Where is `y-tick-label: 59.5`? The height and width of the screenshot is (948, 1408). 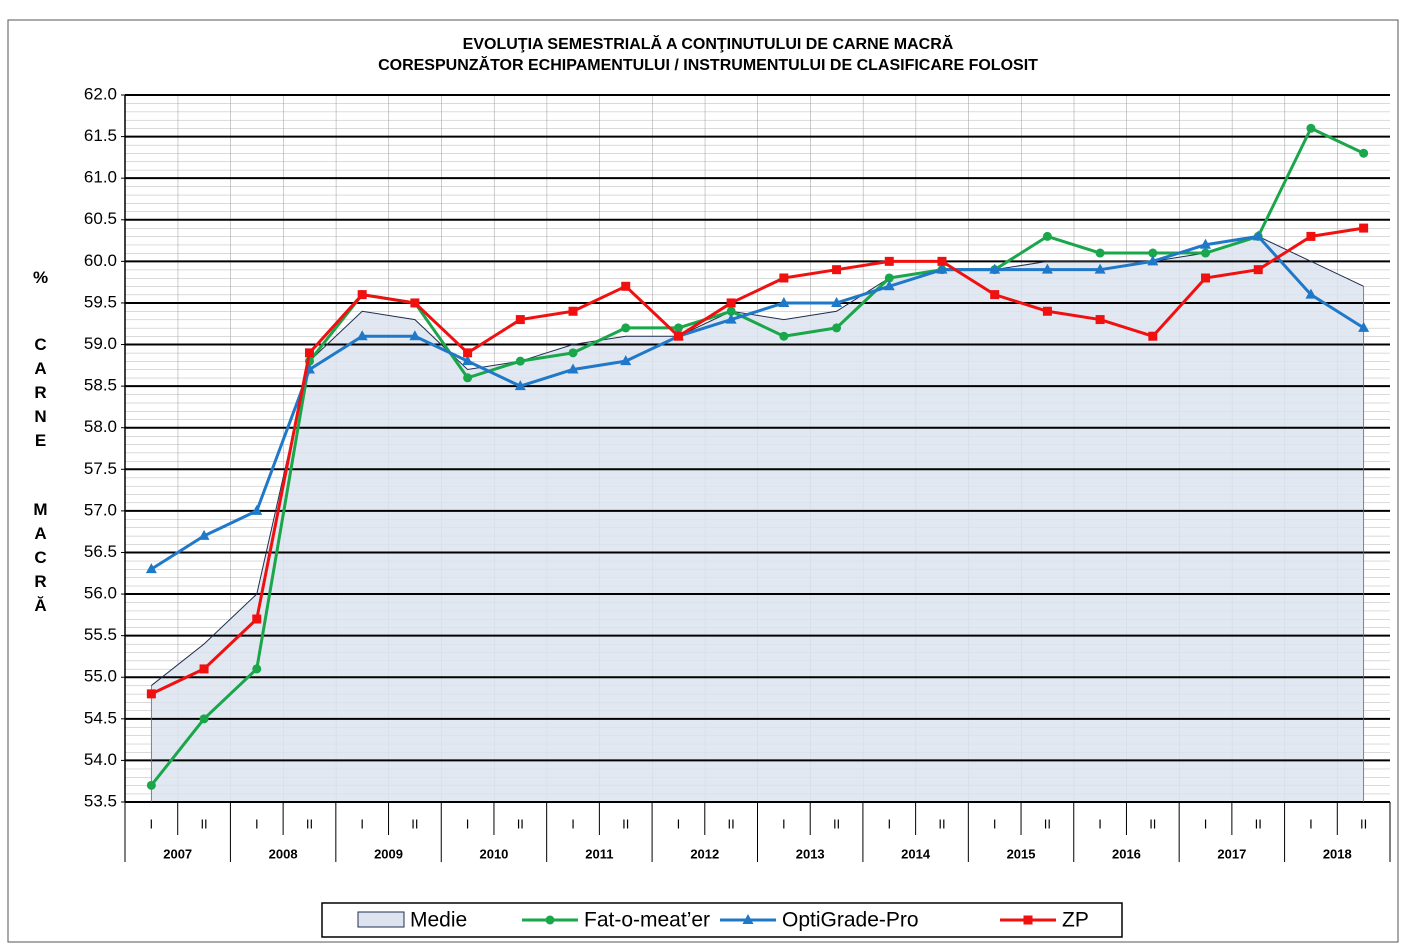
y-tick-label: 59.5 is located at coordinates (100, 301).